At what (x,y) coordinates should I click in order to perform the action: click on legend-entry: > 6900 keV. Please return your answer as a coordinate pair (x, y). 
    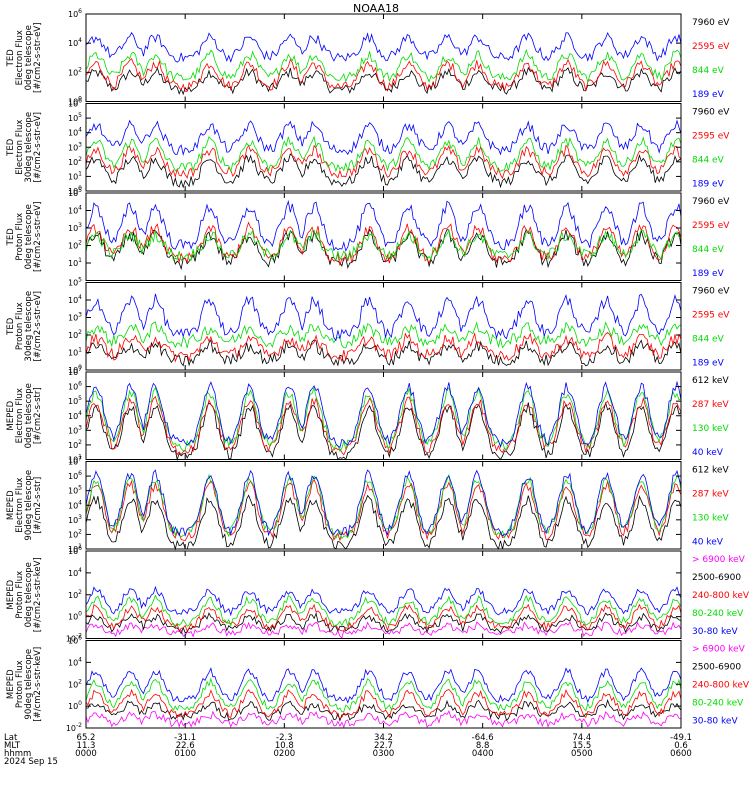
    Looking at the image, I should click on (719, 650).